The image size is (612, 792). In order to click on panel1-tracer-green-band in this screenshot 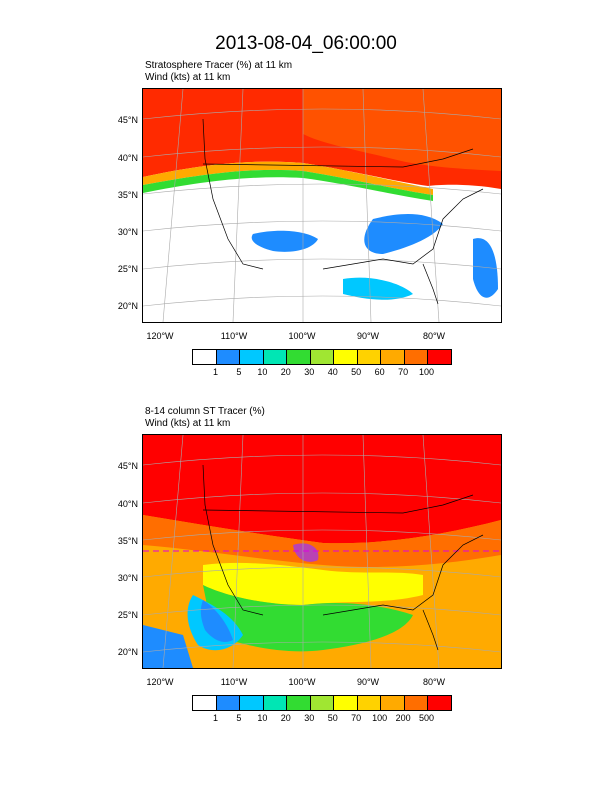, I will do `click(288, 185)`.